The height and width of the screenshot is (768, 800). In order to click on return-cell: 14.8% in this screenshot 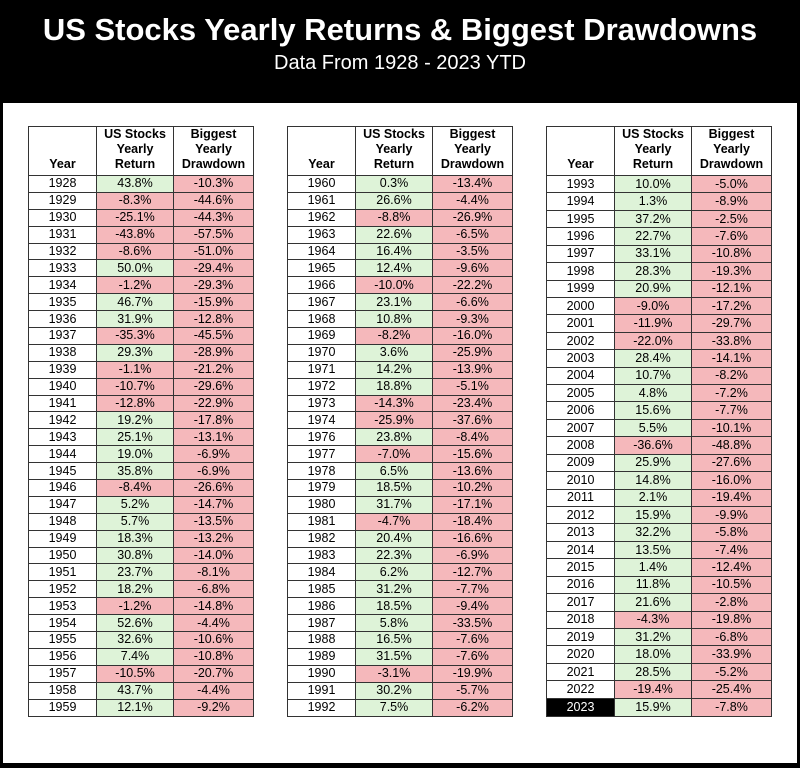, I will do `click(653, 480)`.